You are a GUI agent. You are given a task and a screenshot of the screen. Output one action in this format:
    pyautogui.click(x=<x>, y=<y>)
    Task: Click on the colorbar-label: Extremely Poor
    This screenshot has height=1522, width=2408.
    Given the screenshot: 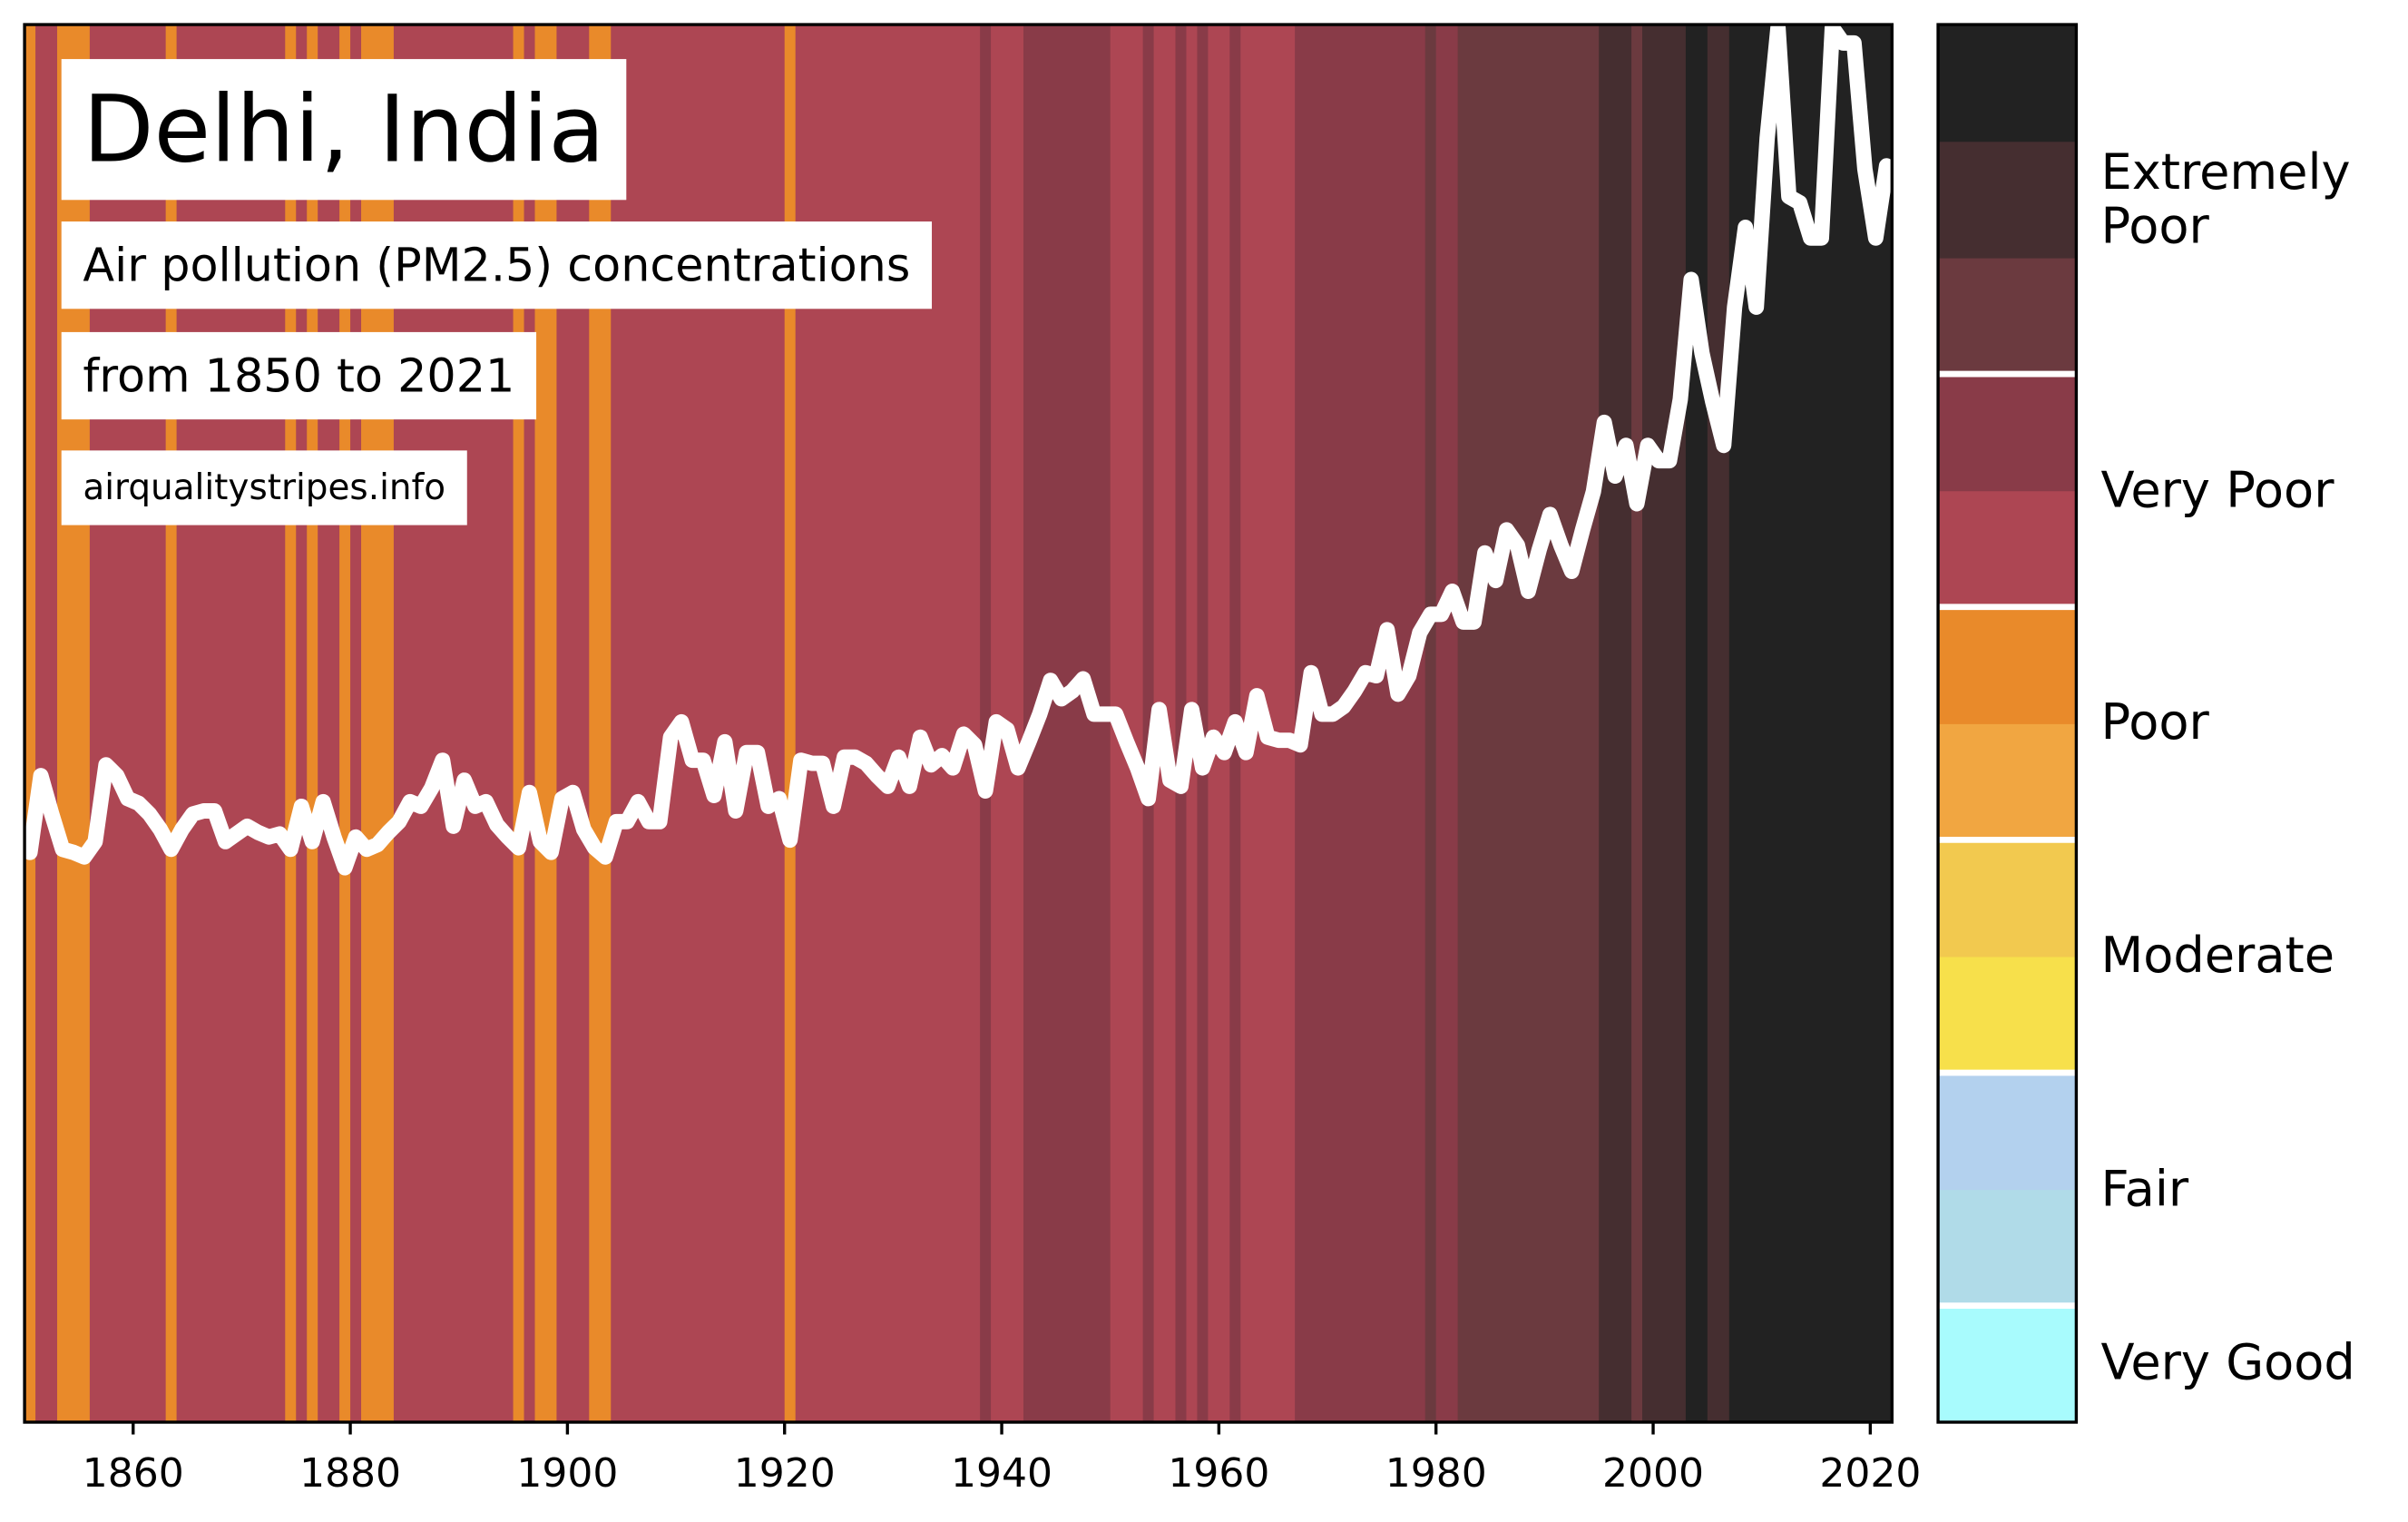 What is the action you would take?
    pyautogui.click(x=2226, y=198)
    